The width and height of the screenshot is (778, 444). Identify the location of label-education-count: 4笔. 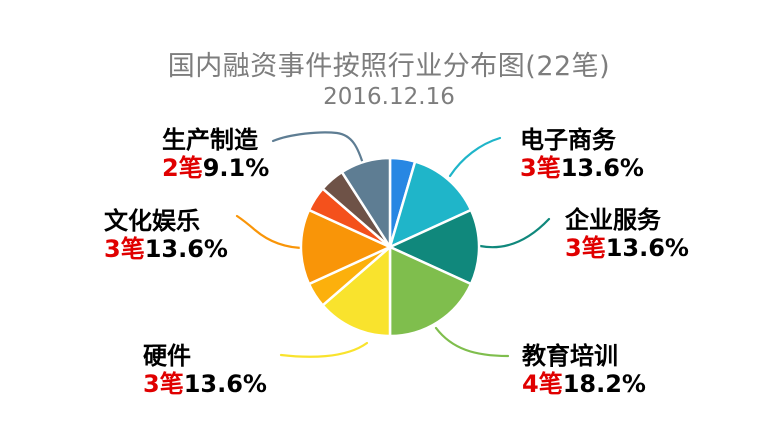
(542, 384).